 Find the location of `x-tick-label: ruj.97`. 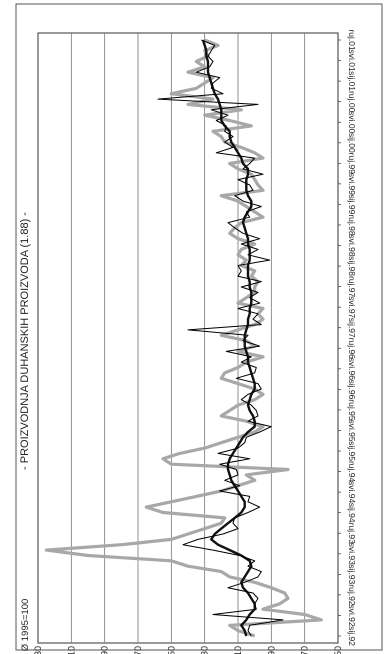

x-tick-label: ruj.97 is located at coordinates (352, 287).